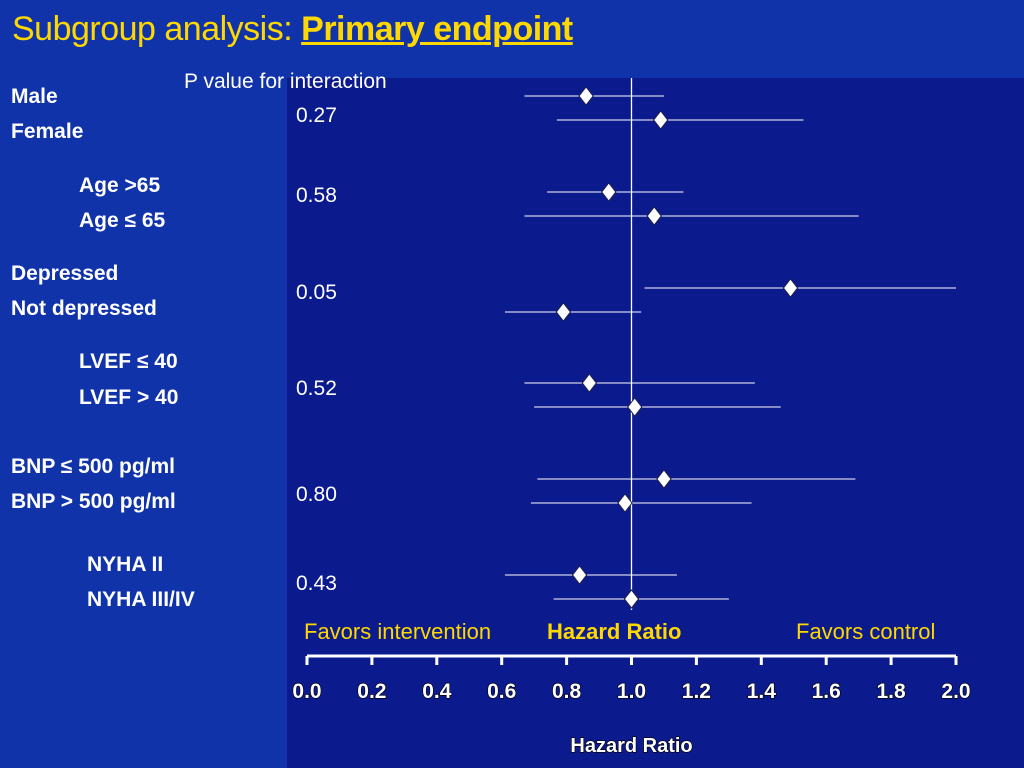 The width and height of the screenshot is (1024, 768). What do you see at coordinates (316, 494) in the screenshot?
I see `p-value: 0.80` at bounding box center [316, 494].